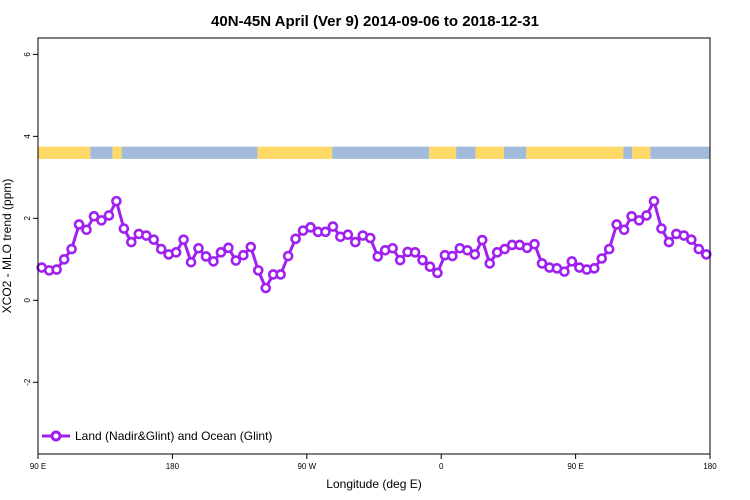 Image resolution: width=750 pixels, height=500 pixels. What do you see at coordinates (306, 466) in the screenshot?
I see `x-tick-label: 90 W` at bounding box center [306, 466].